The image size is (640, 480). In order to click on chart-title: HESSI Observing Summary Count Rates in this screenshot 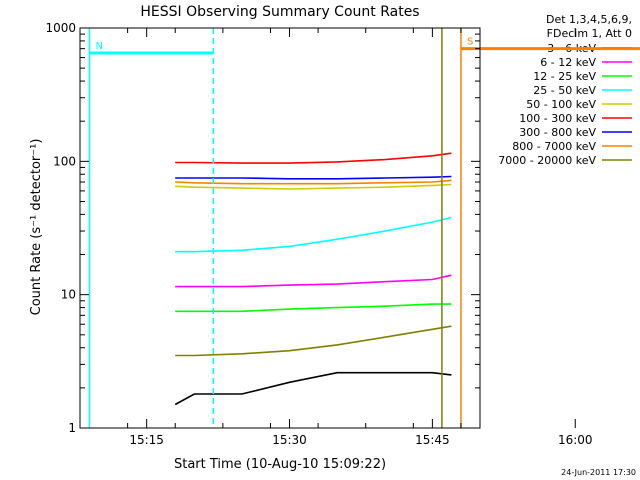, I will do `click(279, 12)`.